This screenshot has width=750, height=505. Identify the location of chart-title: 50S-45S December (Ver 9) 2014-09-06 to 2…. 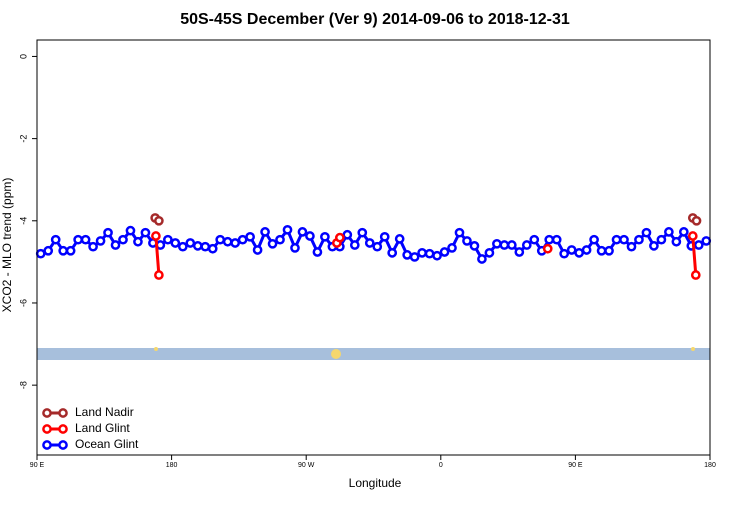
(375, 19).